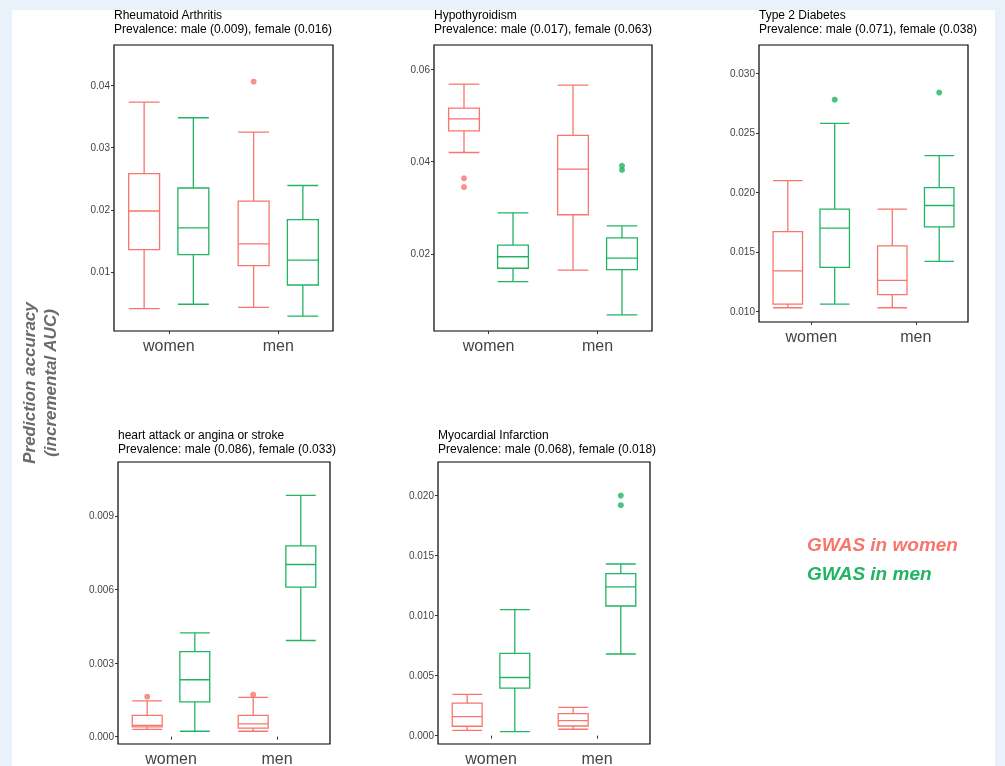 Image resolution: width=1005 pixels, height=766 pixels. I want to click on text: GWAS in men, so click(869, 573).